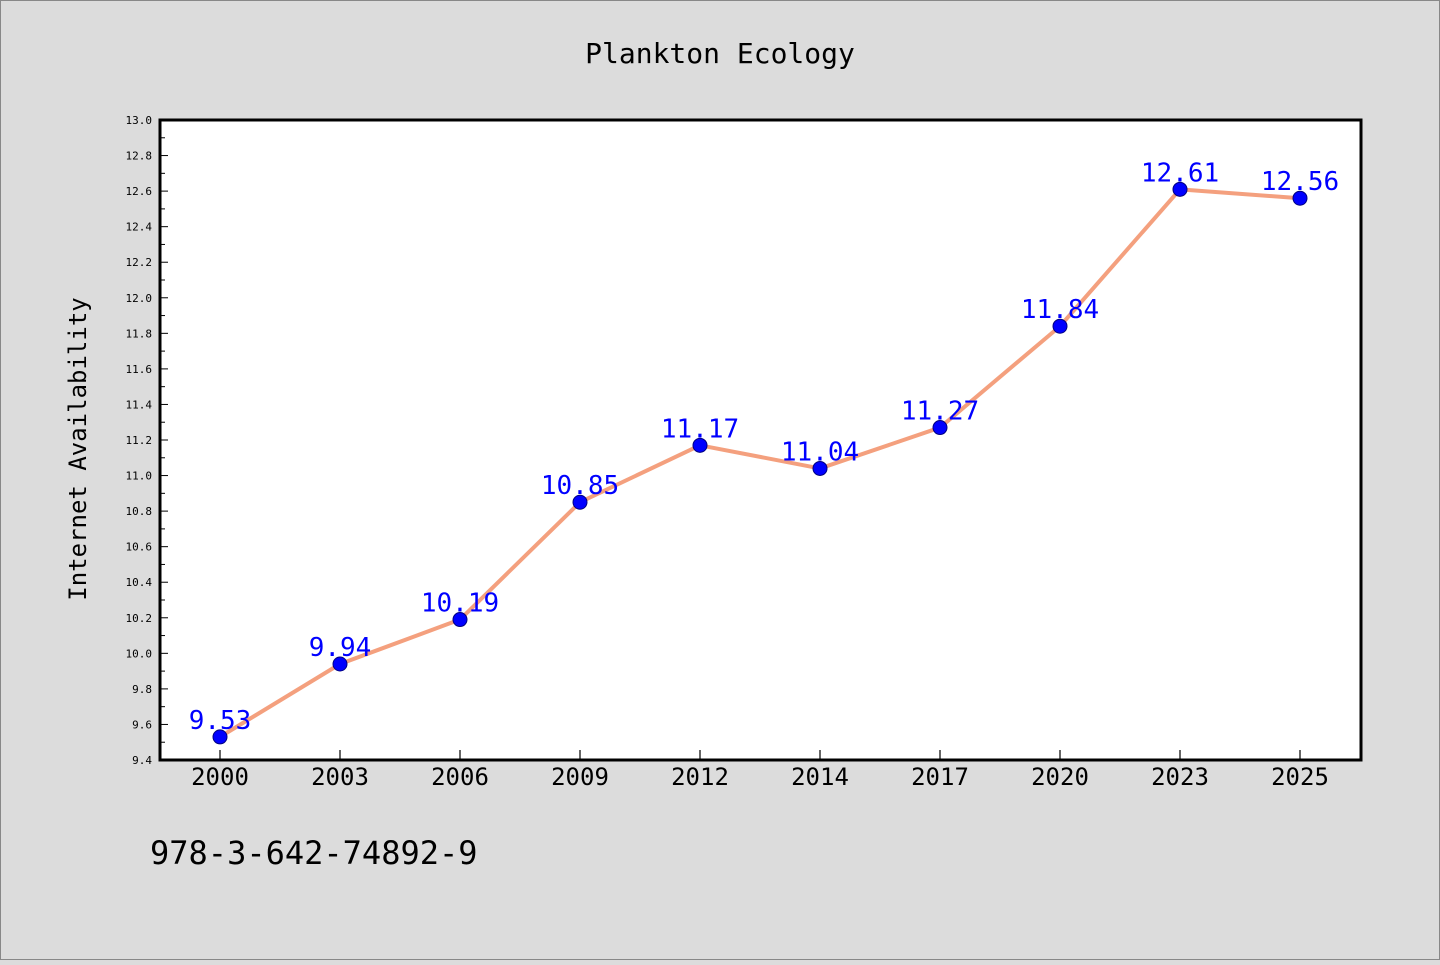 Image resolution: width=1440 pixels, height=965 pixels. I want to click on y-tick-label: 11.6, so click(139, 369).